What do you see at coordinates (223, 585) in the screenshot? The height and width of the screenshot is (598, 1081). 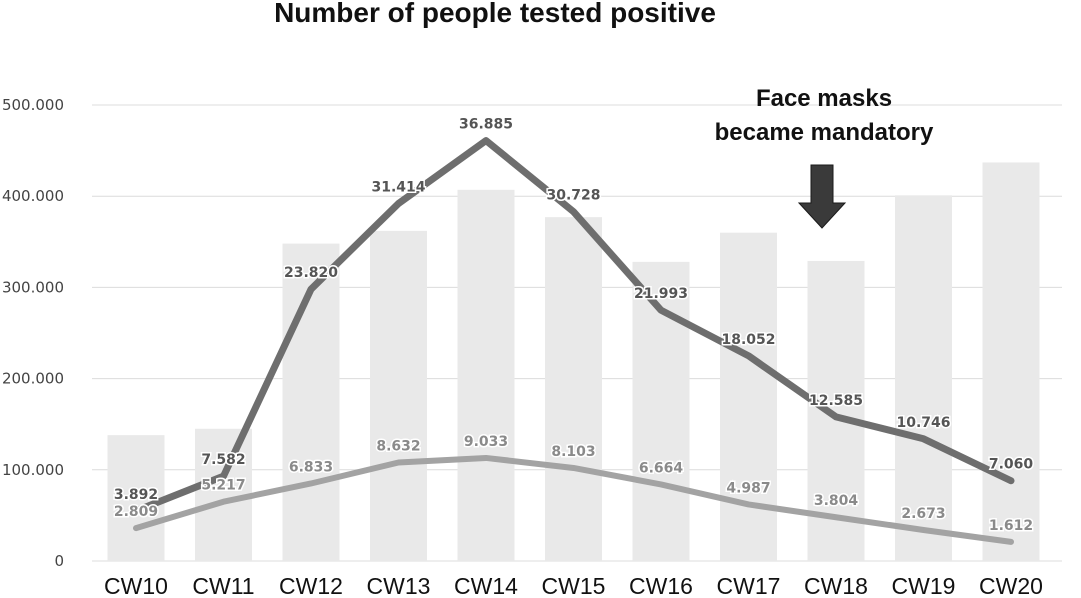 I see `x-tick-label: CW11` at bounding box center [223, 585].